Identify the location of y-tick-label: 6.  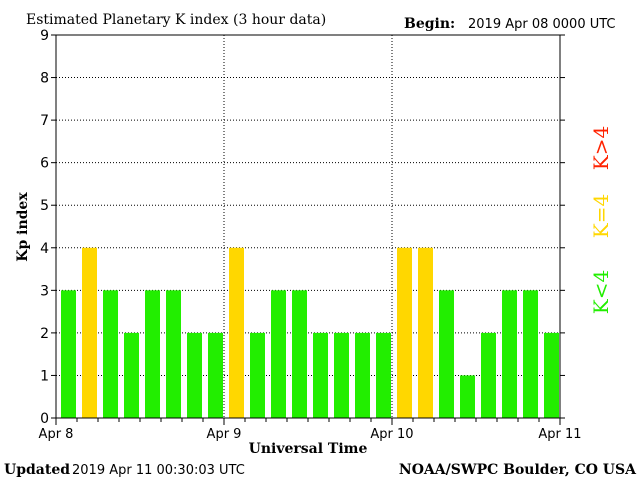
(44, 164).